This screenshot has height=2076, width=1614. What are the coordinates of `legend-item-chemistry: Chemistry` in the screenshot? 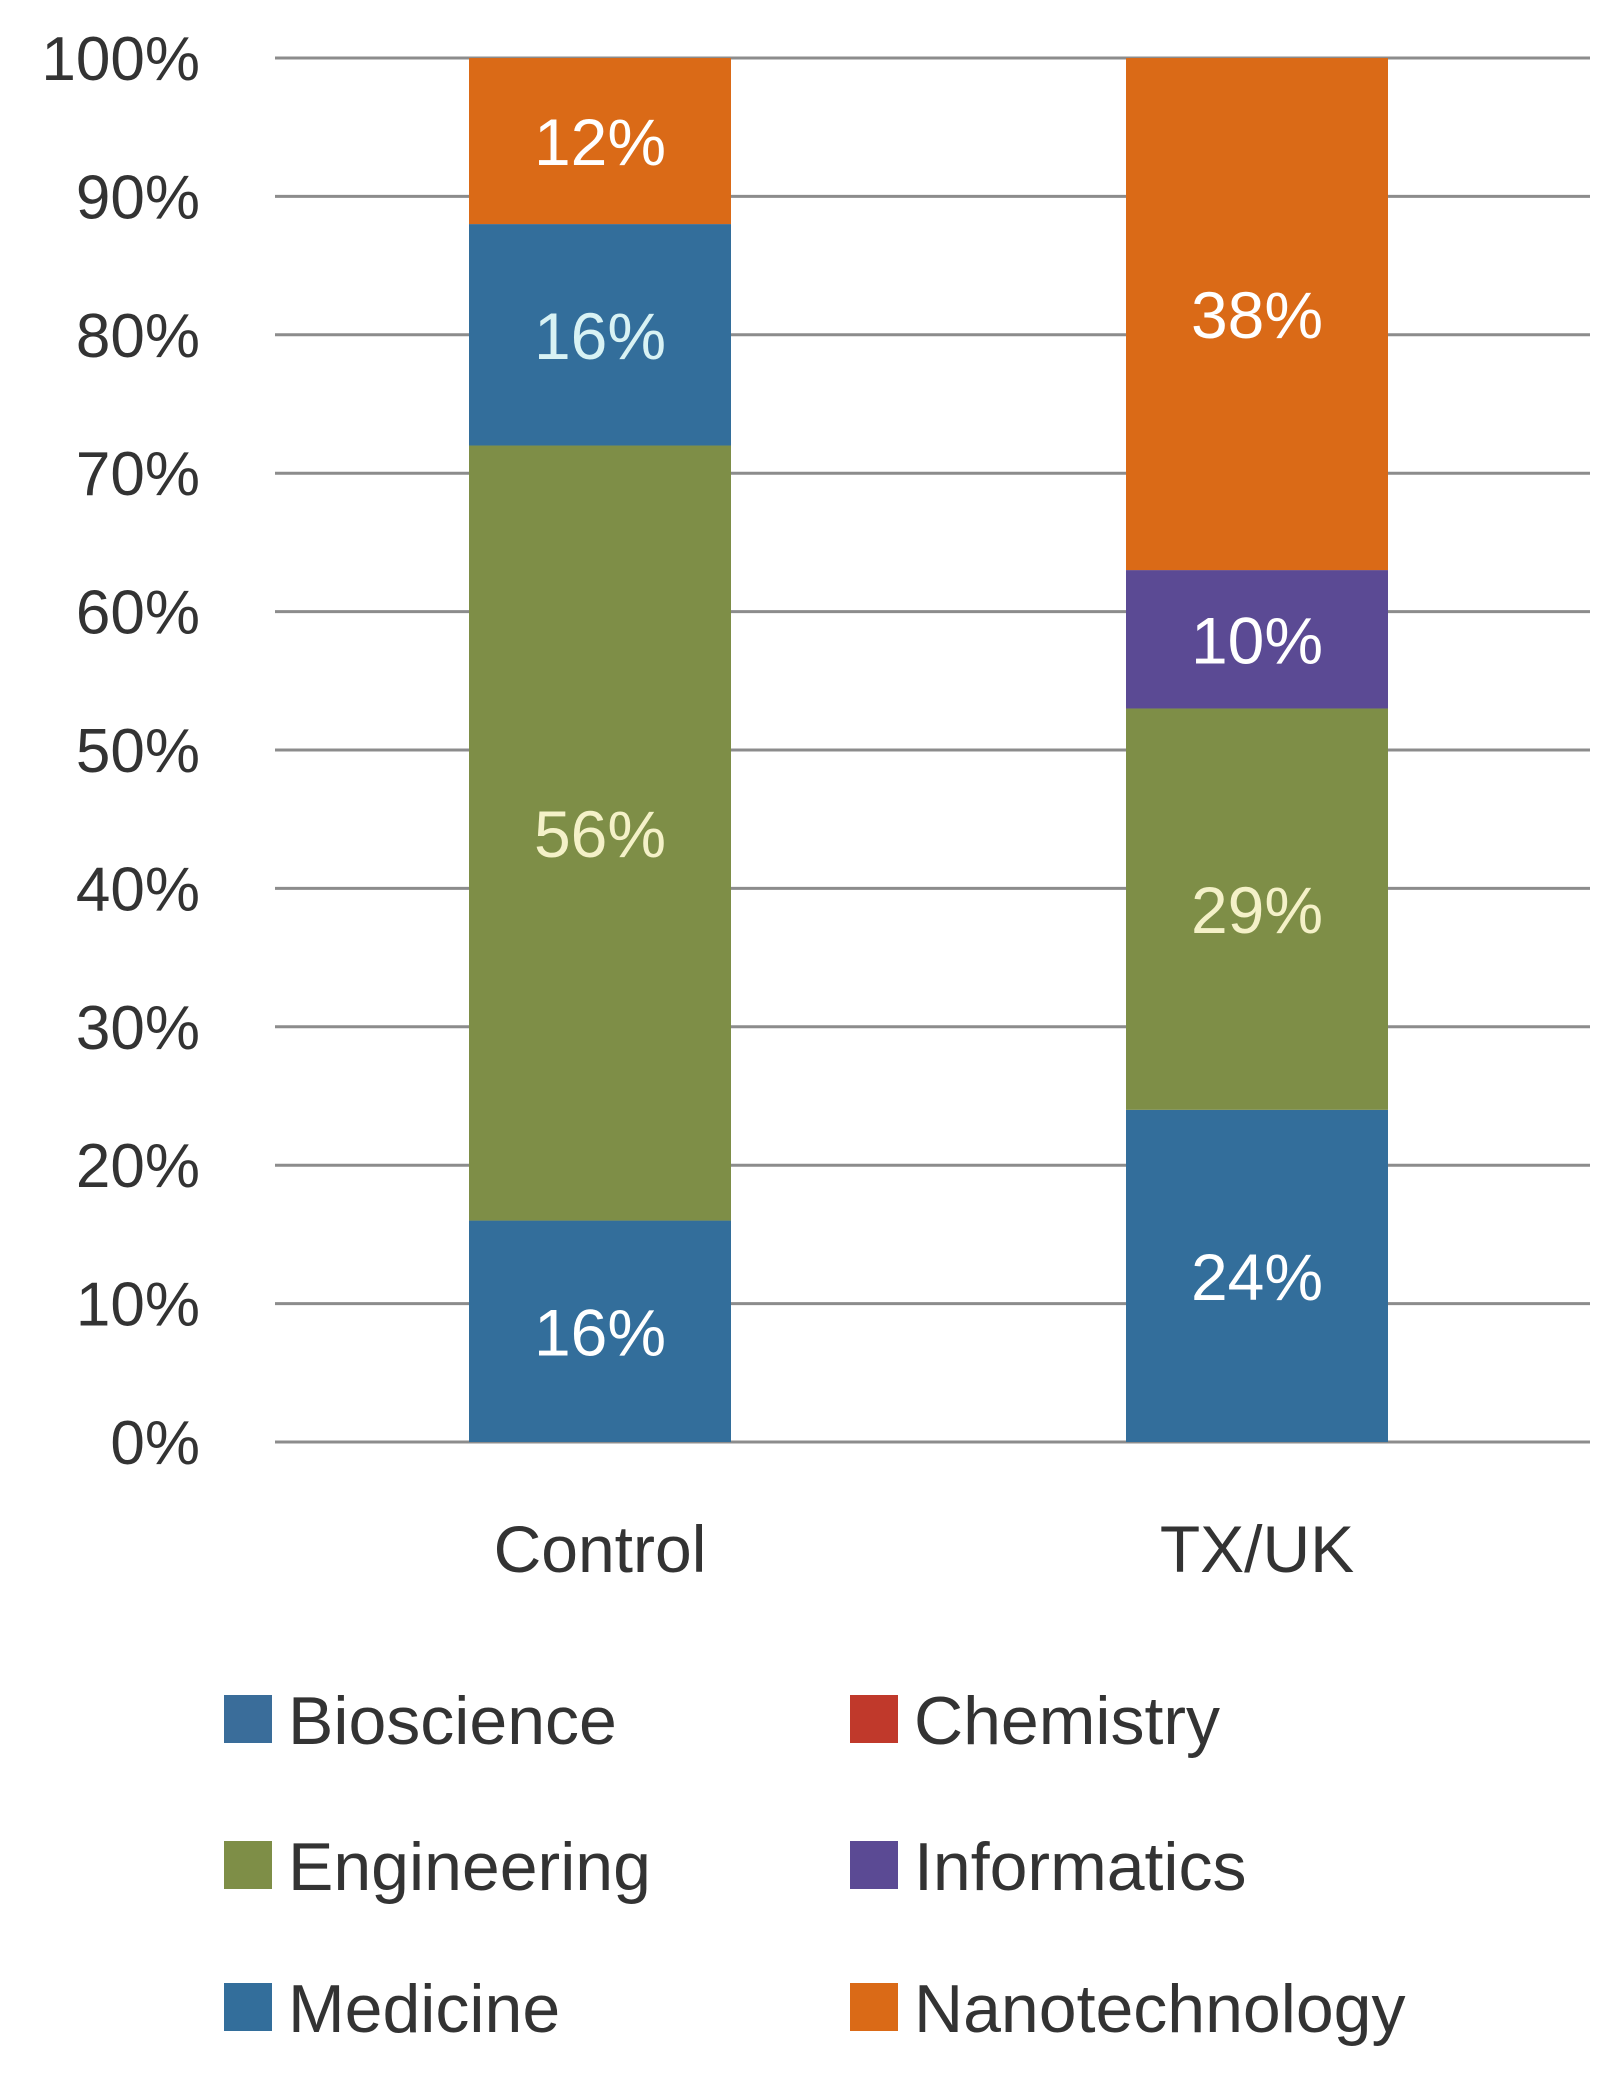 It's located at (1035, 1721).